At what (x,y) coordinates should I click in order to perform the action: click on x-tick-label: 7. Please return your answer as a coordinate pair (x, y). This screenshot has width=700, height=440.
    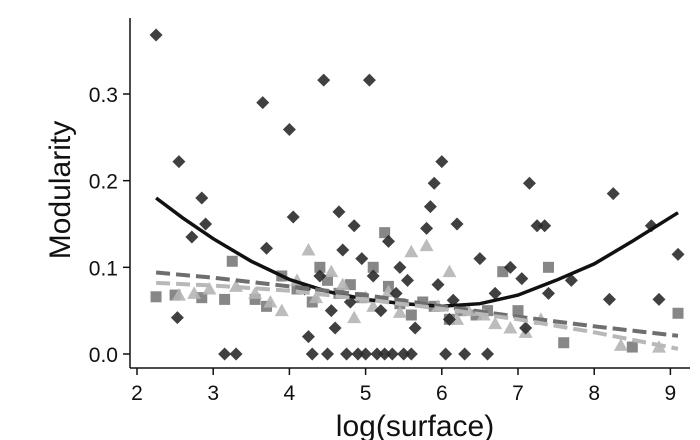
    Looking at the image, I should click on (518, 393).